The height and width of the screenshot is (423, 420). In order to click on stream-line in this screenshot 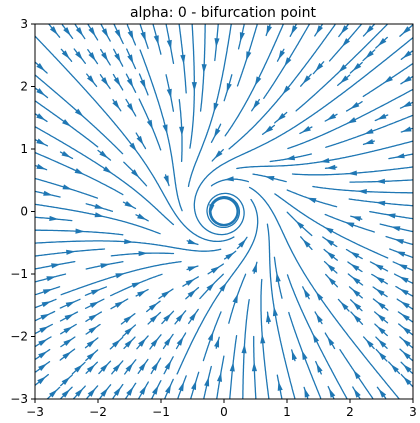, I will do `click(282, 87)`.